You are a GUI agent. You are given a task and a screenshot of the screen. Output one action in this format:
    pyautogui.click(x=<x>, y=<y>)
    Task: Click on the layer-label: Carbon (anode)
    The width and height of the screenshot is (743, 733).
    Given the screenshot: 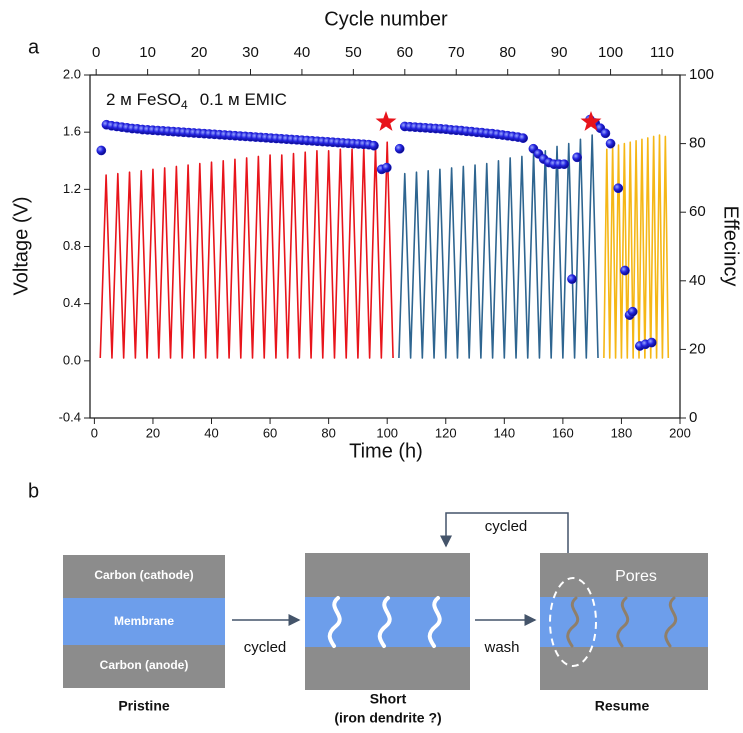 What is the action you would take?
    pyautogui.click(x=144, y=665)
    